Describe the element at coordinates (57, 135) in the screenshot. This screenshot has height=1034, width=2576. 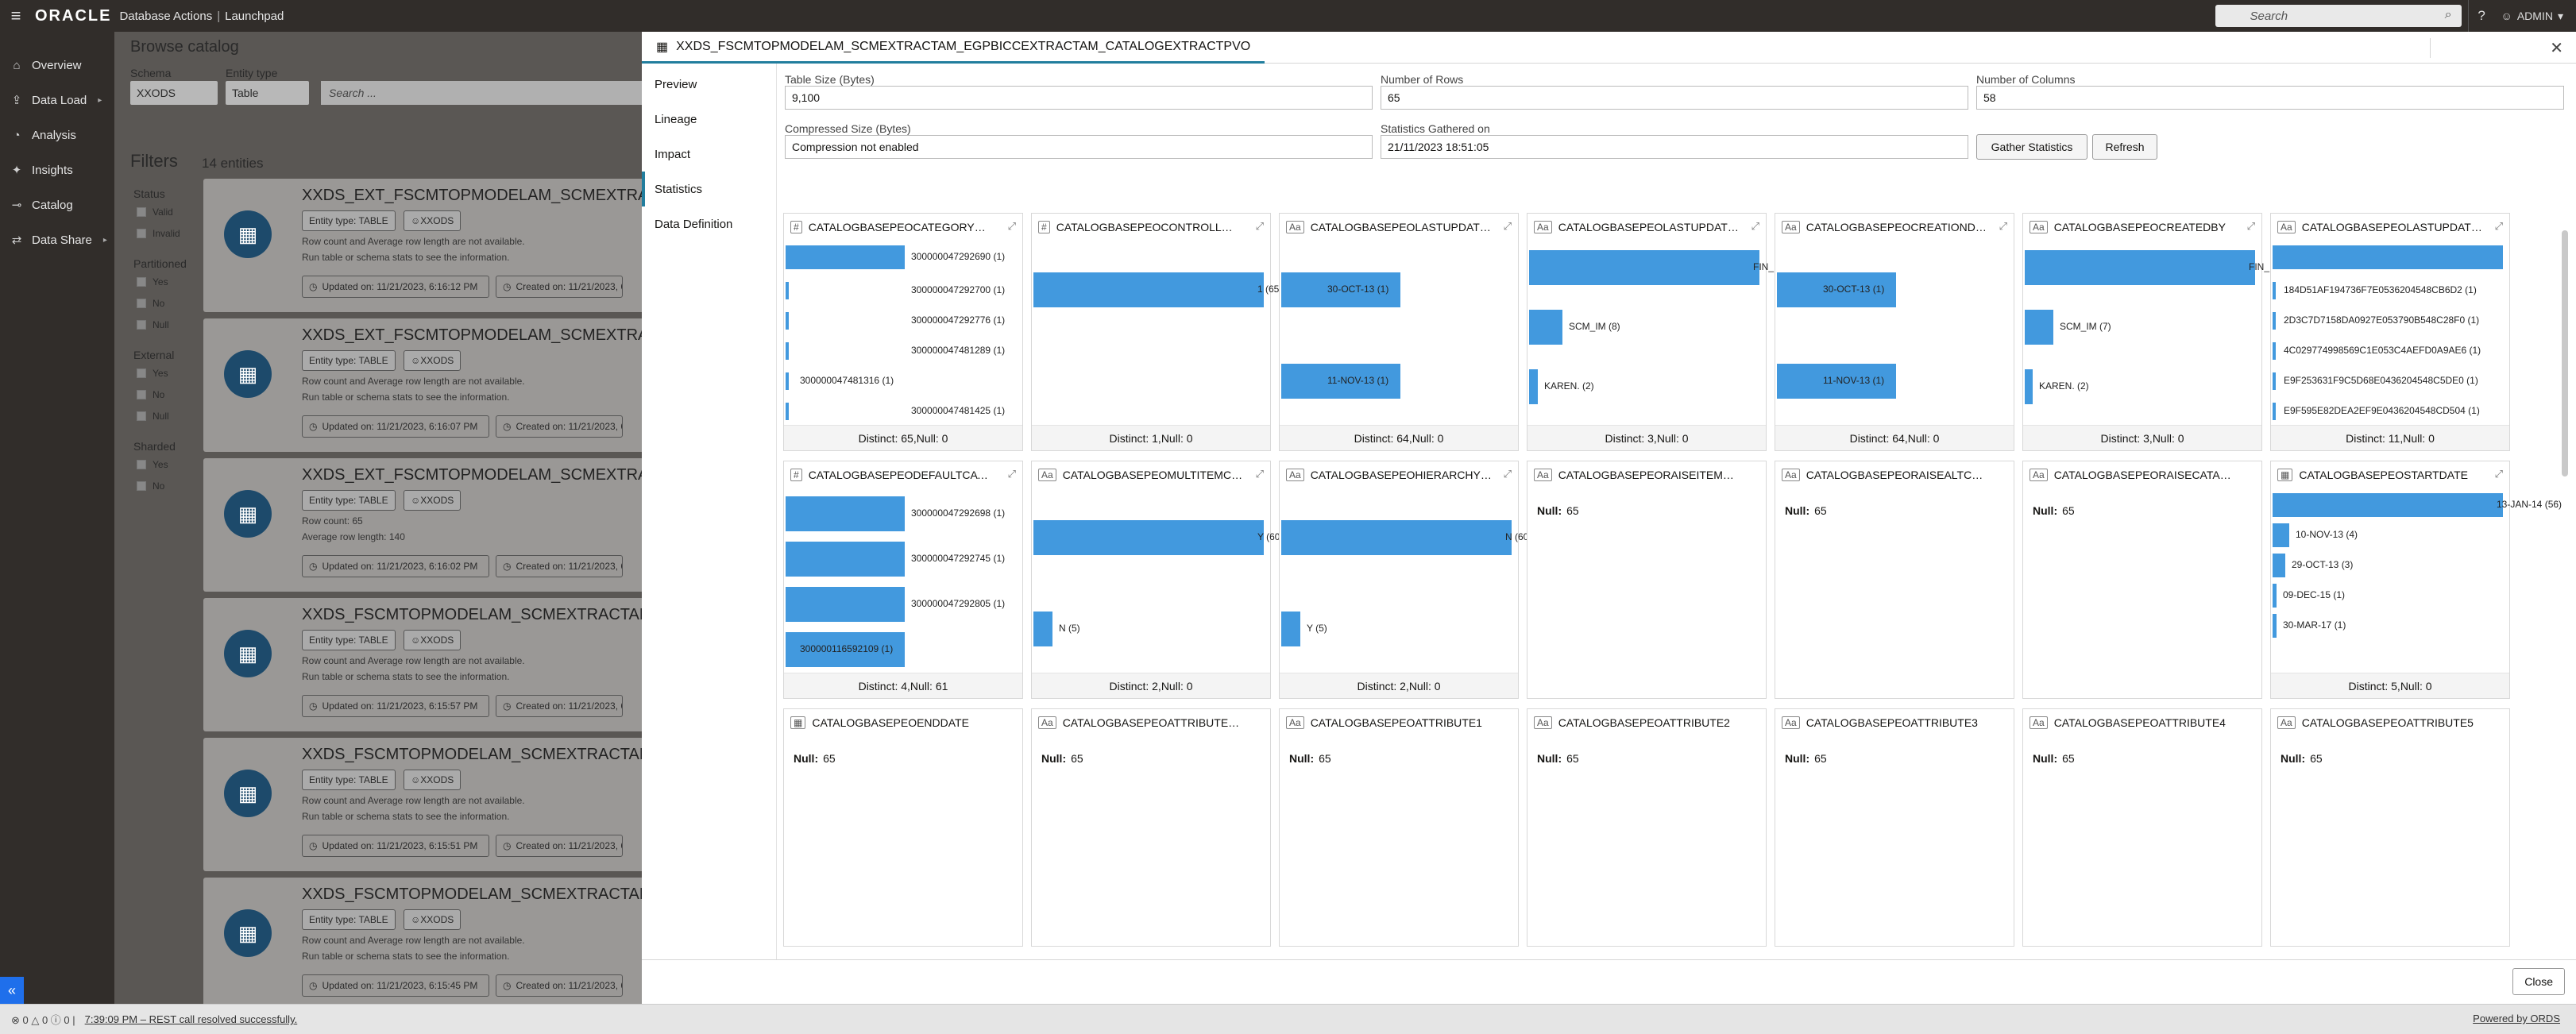
I see `nav-item-analysis: ◔ Analysis` at that location.